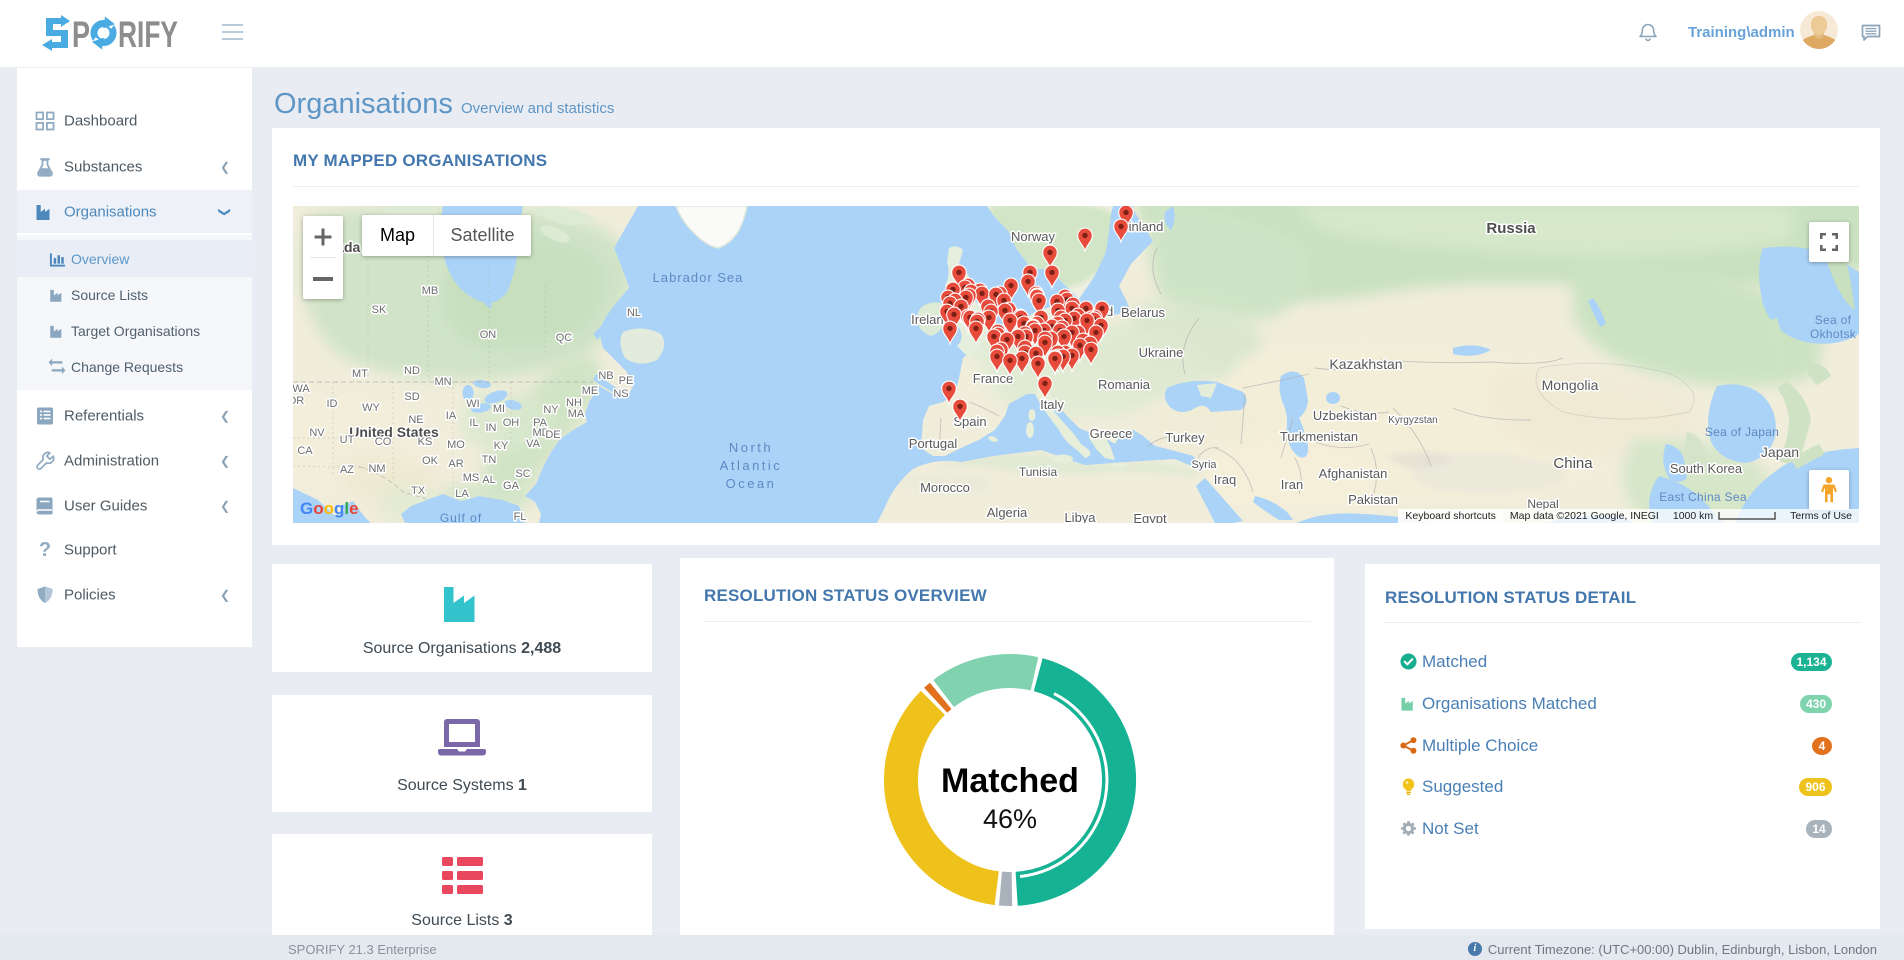  What do you see at coordinates (1052, 404) in the screenshot?
I see `svg-text: Italy` at bounding box center [1052, 404].